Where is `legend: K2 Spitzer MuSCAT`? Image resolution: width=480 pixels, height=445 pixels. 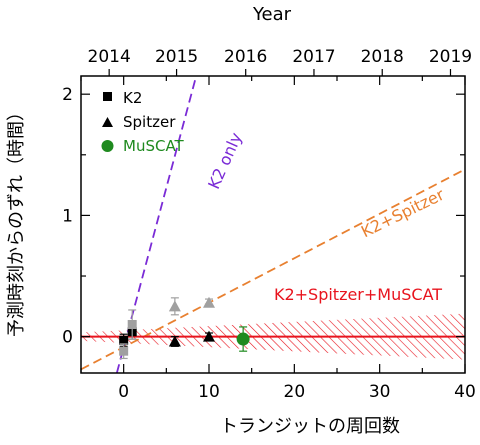
legend: K2 Spitzer MuSCAT is located at coordinates (143, 122).